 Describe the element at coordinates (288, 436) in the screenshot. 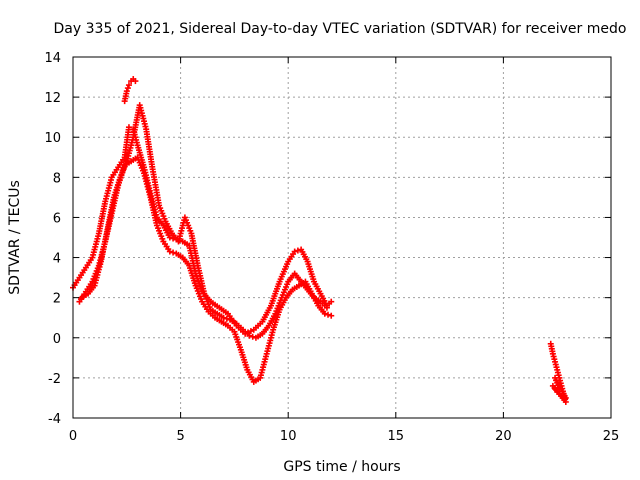

I see `x-tick-label: 10` at that location.